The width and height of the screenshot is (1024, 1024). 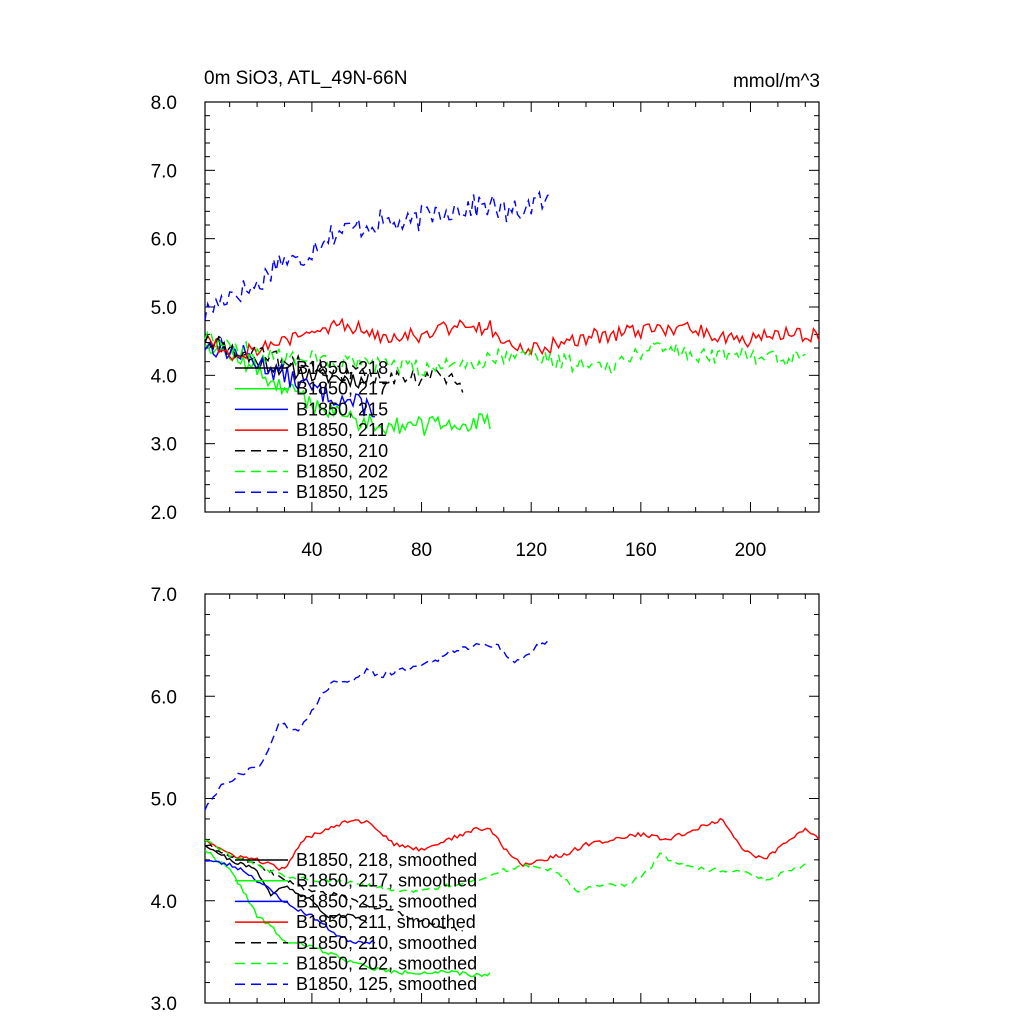 What do you see at coordinates (341, 430) in the screenshot?
I see `legend-label: B1850, 211` at bounding box center [341, 430].